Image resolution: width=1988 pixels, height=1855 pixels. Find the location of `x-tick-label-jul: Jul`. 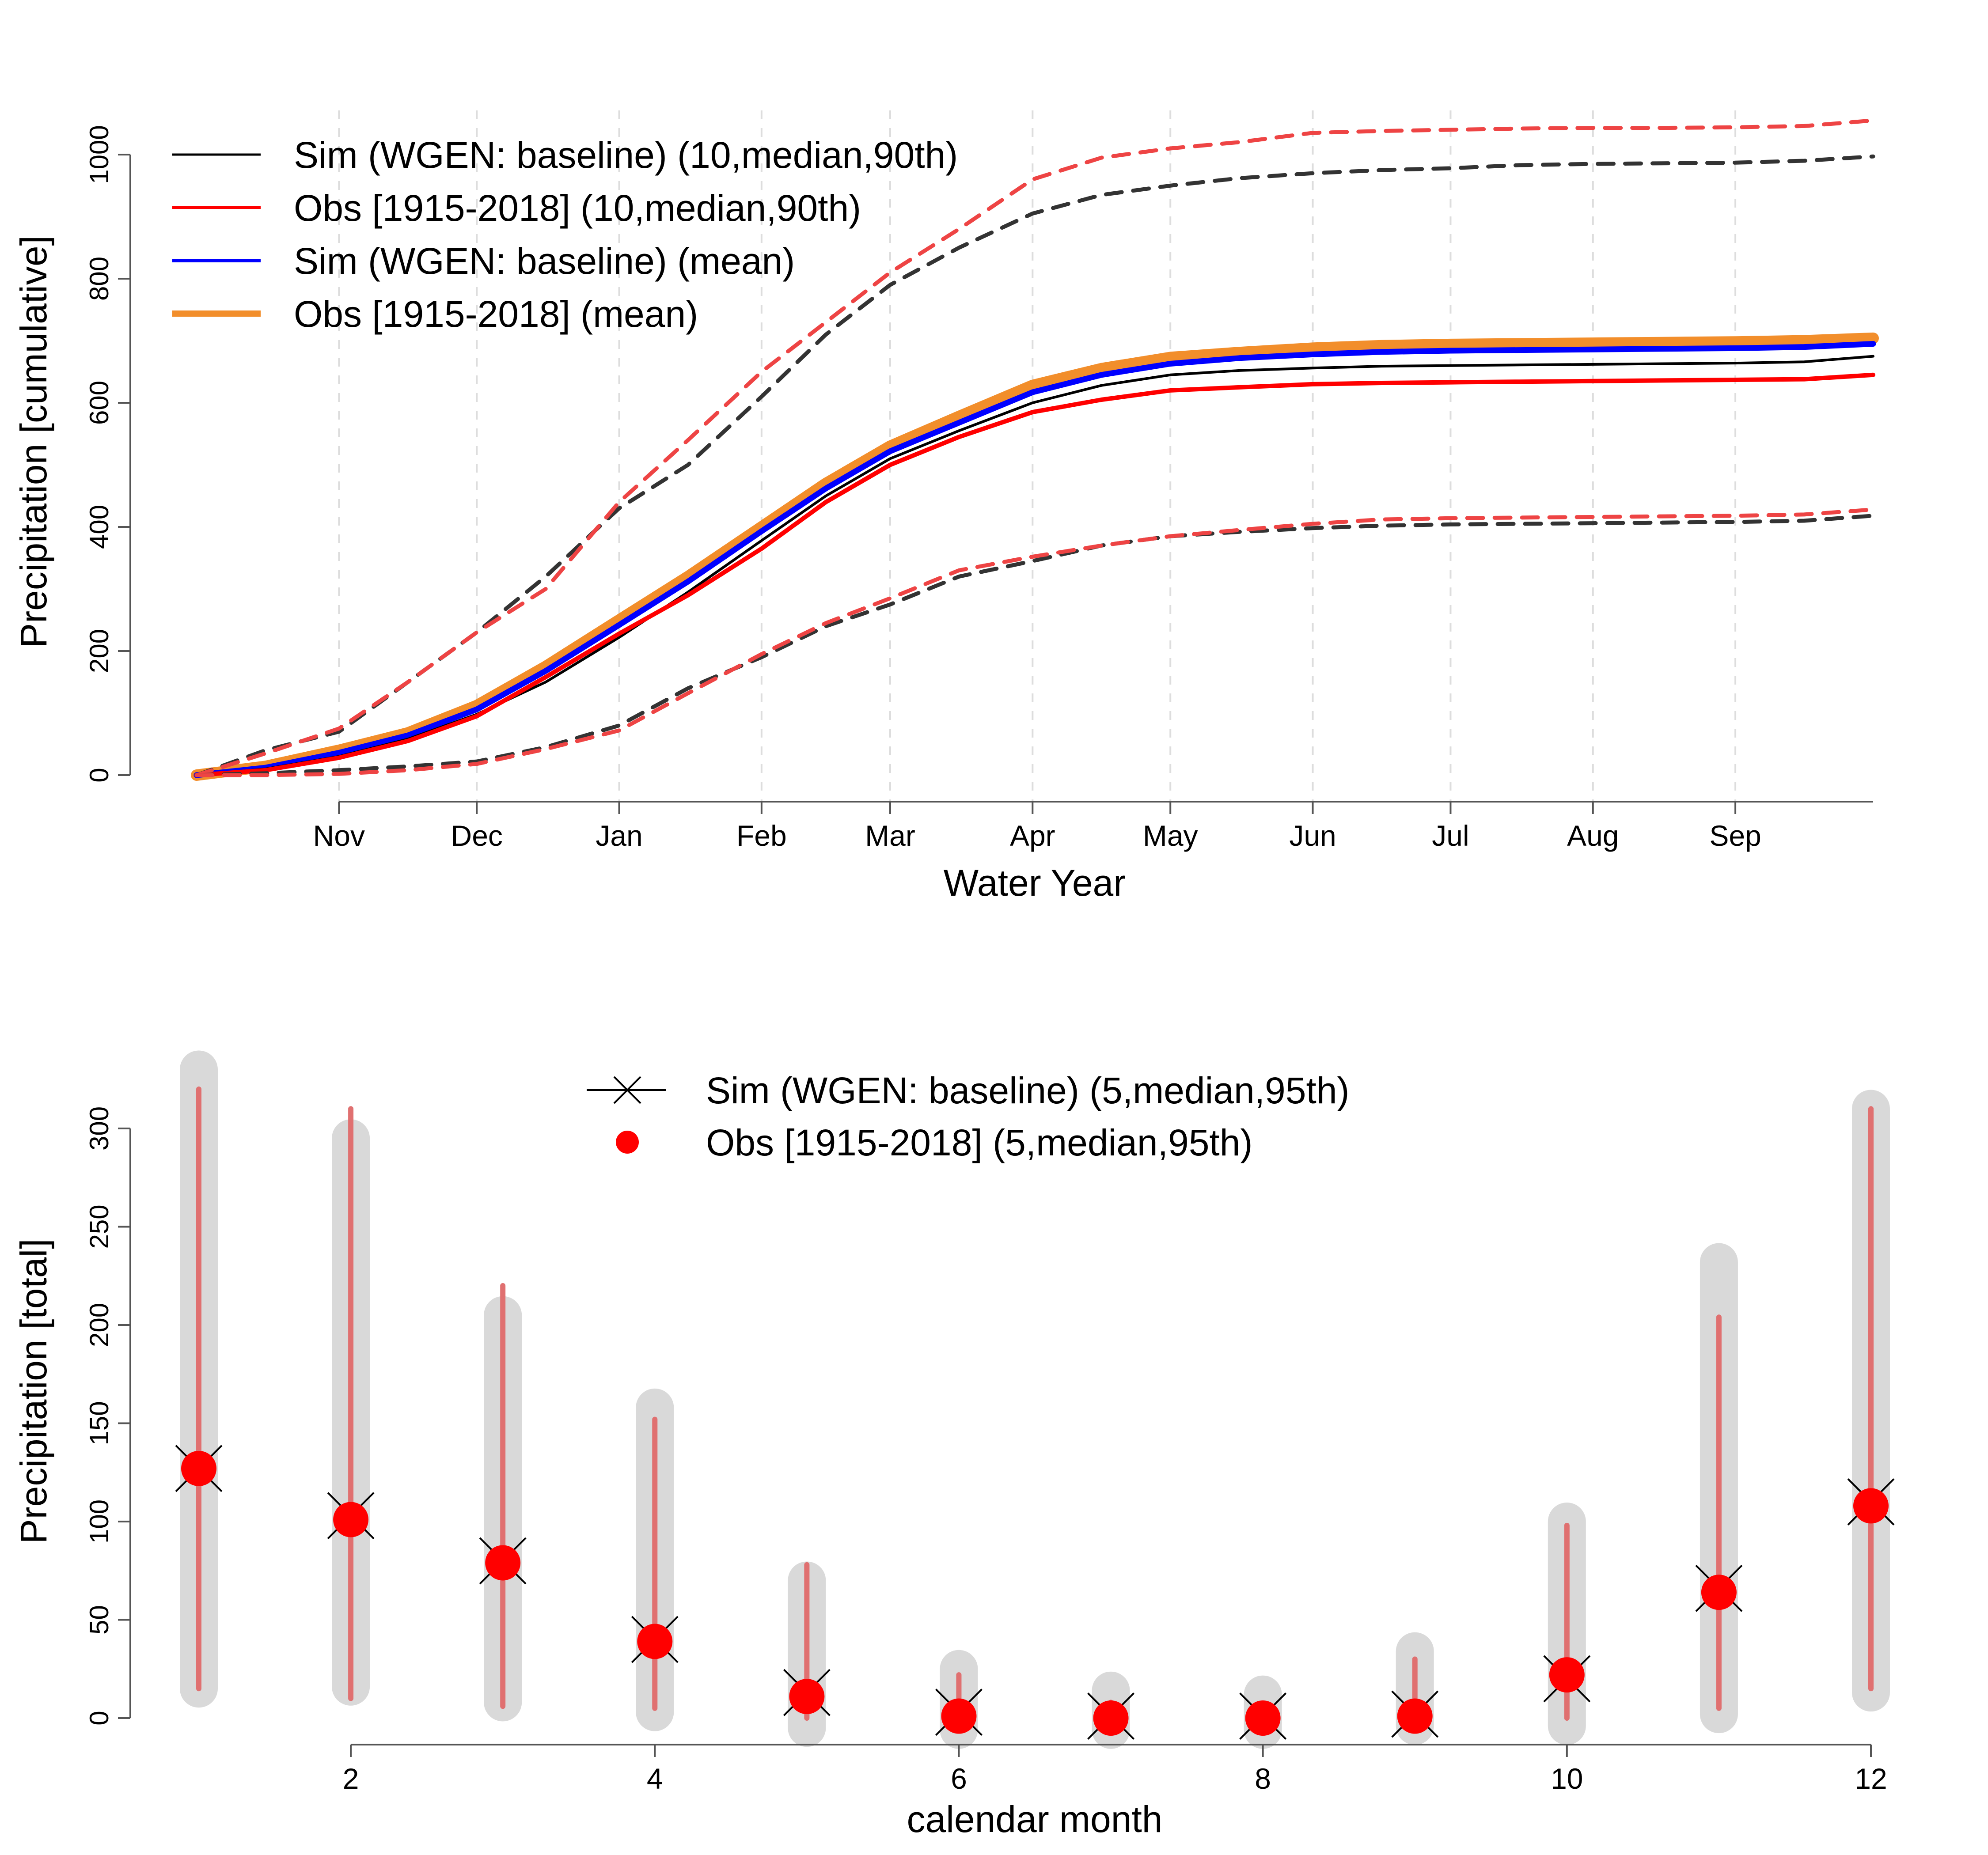

x-tick-label-jul: Jul is located at coordinates (1450, 835).